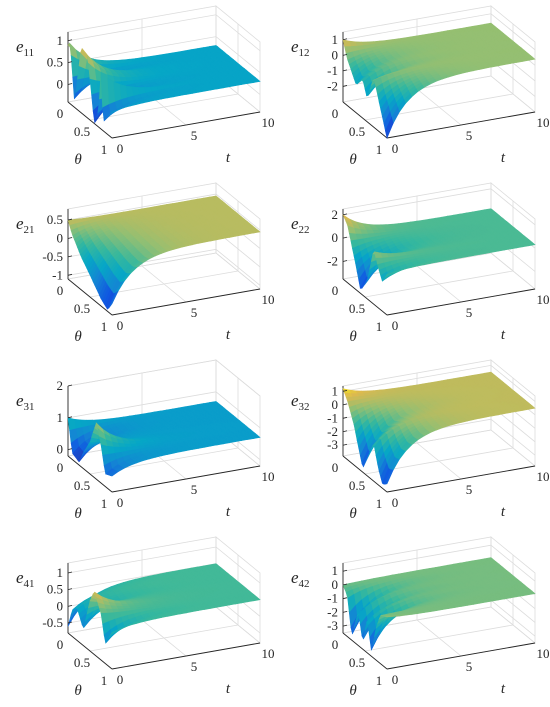 This screenshot has height=707, width=550. I want to click on z-axis-label: e41, so click(25, 579).